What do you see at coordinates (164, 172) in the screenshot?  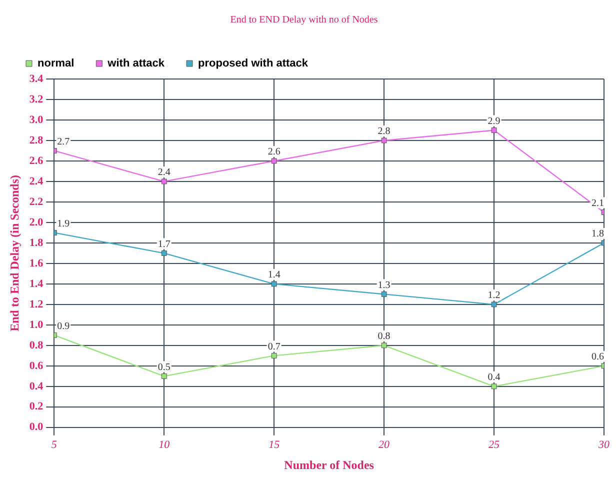 I see `data-label: 2.4` at bounding box center [164, 172].